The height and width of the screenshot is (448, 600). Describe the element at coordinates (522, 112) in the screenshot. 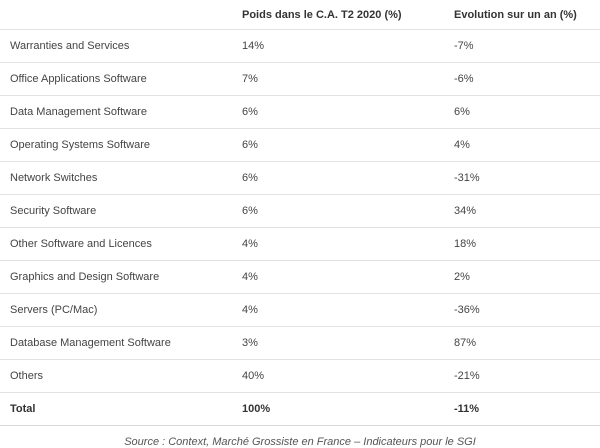

I see `row-evolution: 6%` at that location.